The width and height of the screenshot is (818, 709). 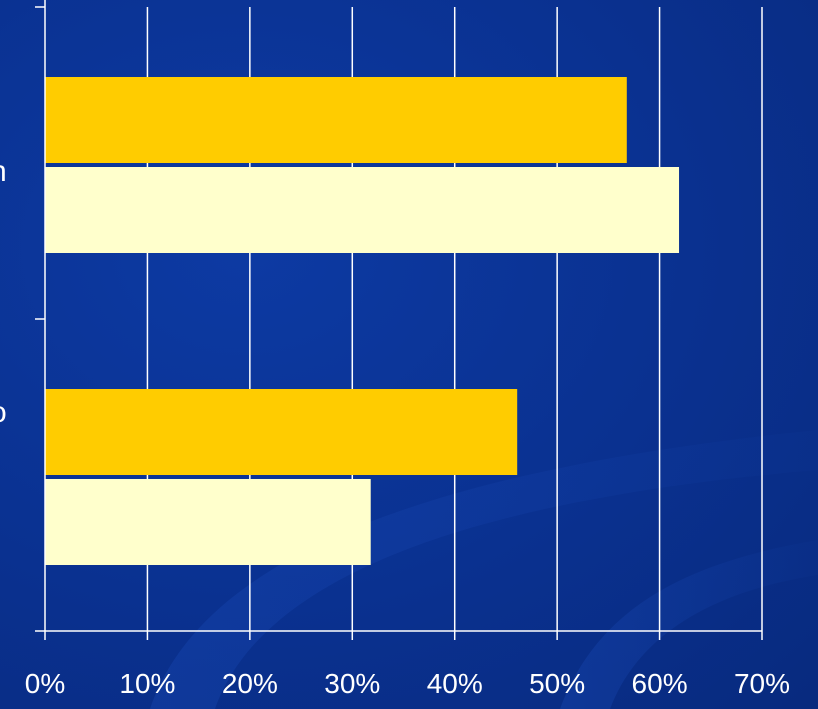 I want to click on bar-series1-n, so click(x=336, y=120).